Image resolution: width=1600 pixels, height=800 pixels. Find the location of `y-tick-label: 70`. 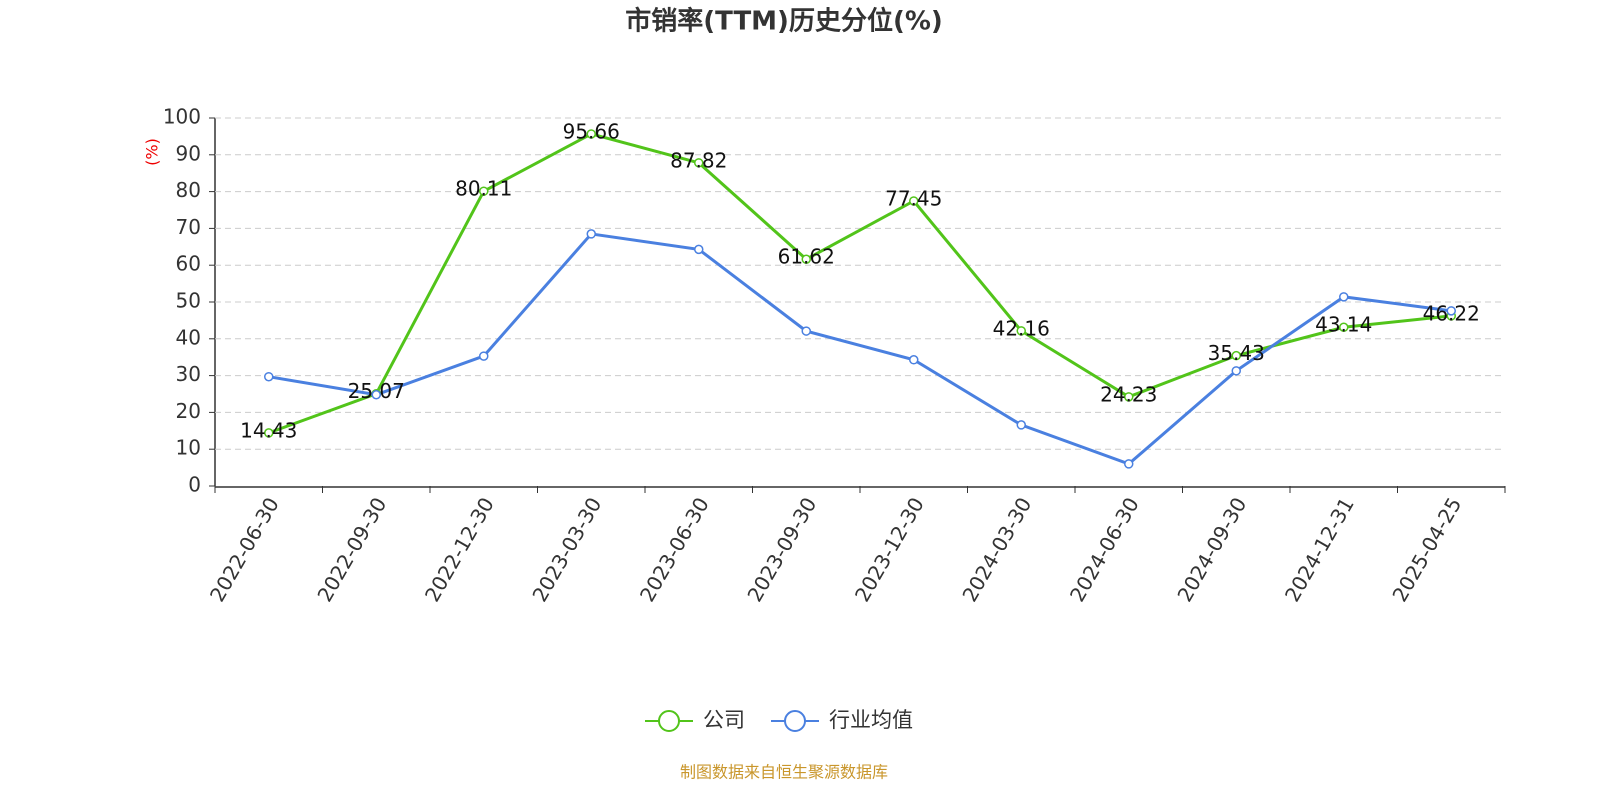

y-tick-label: 70 is located at coordinates (188, 227).